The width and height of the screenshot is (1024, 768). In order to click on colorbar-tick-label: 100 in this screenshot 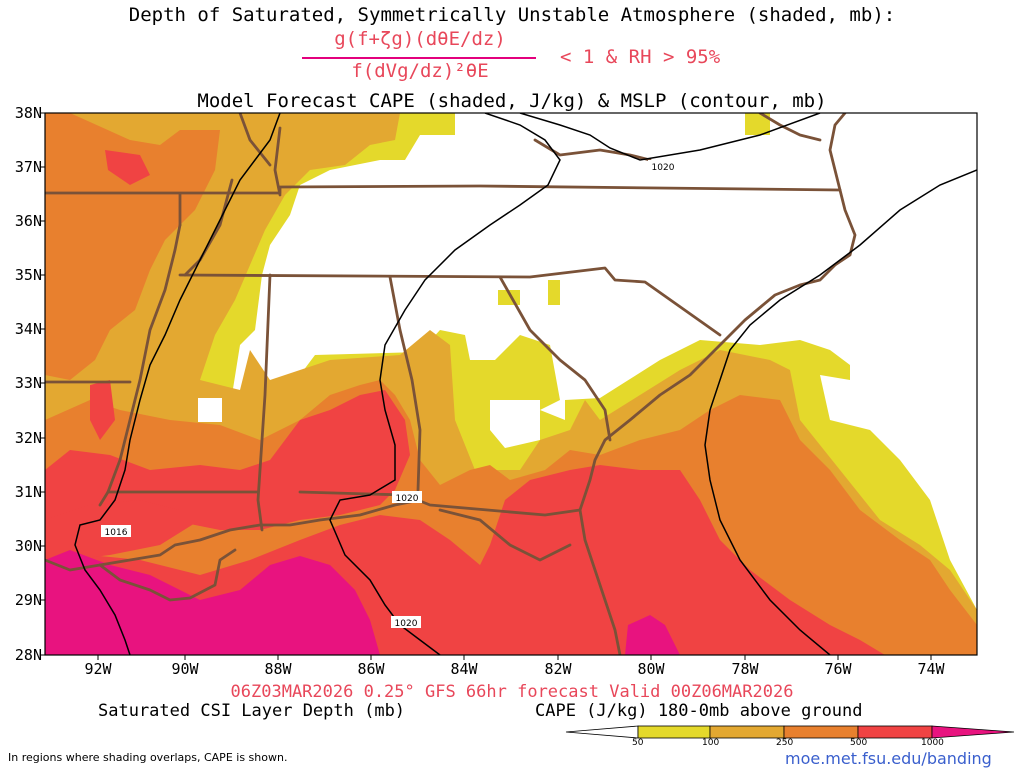, I will do `click(711, 743)`.